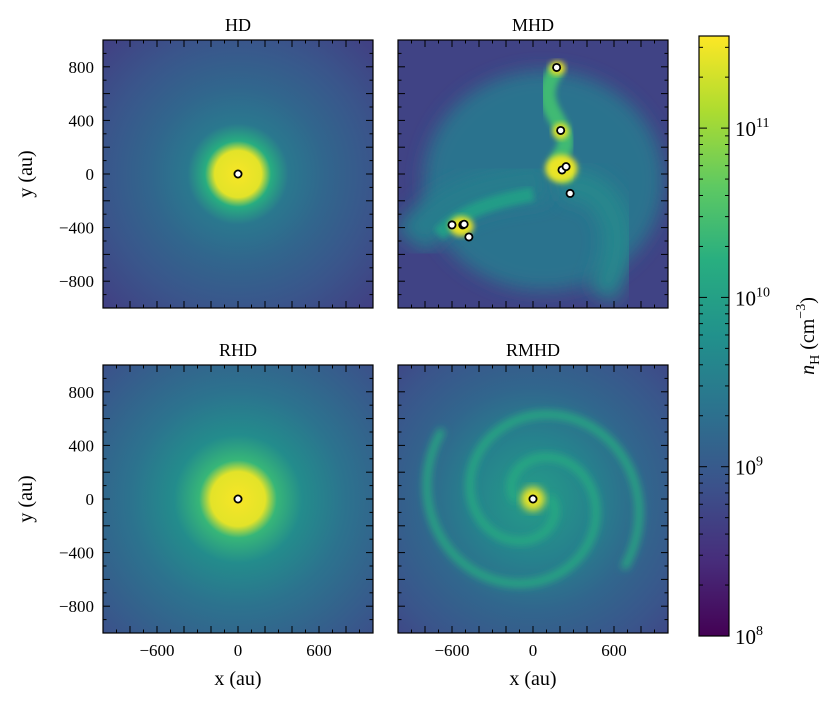 Image resolution: width=831 pixels, height=706 pixels. Describe the element at coordinates (484, 213) in the screenshot. I see `filament` at that location.